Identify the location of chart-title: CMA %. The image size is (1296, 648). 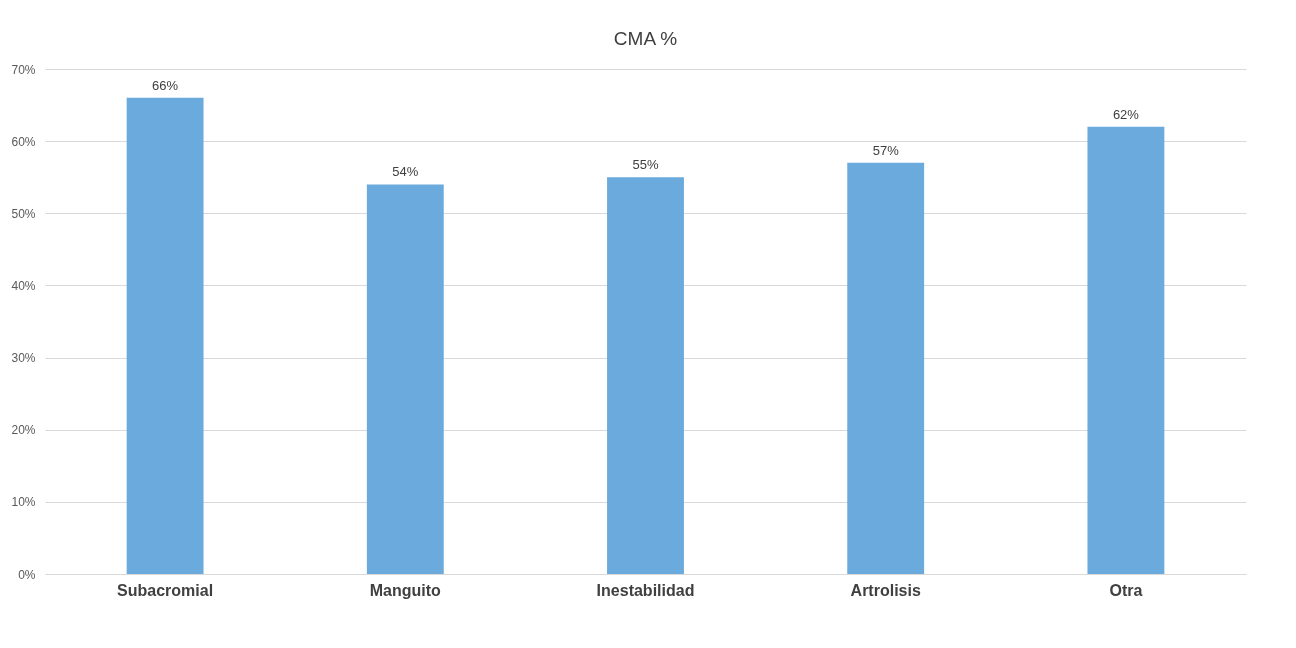
(645, 38).